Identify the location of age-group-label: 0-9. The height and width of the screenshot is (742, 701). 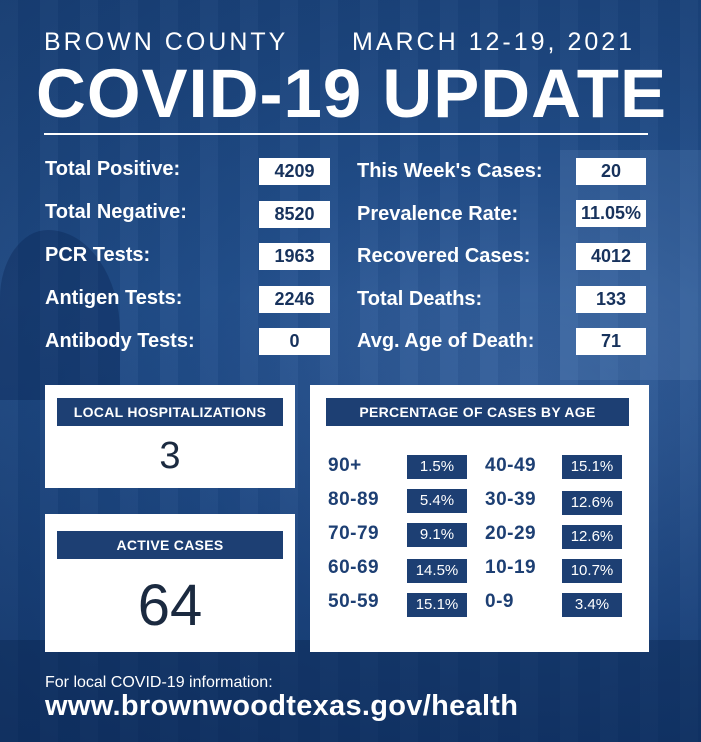
(499, 601).